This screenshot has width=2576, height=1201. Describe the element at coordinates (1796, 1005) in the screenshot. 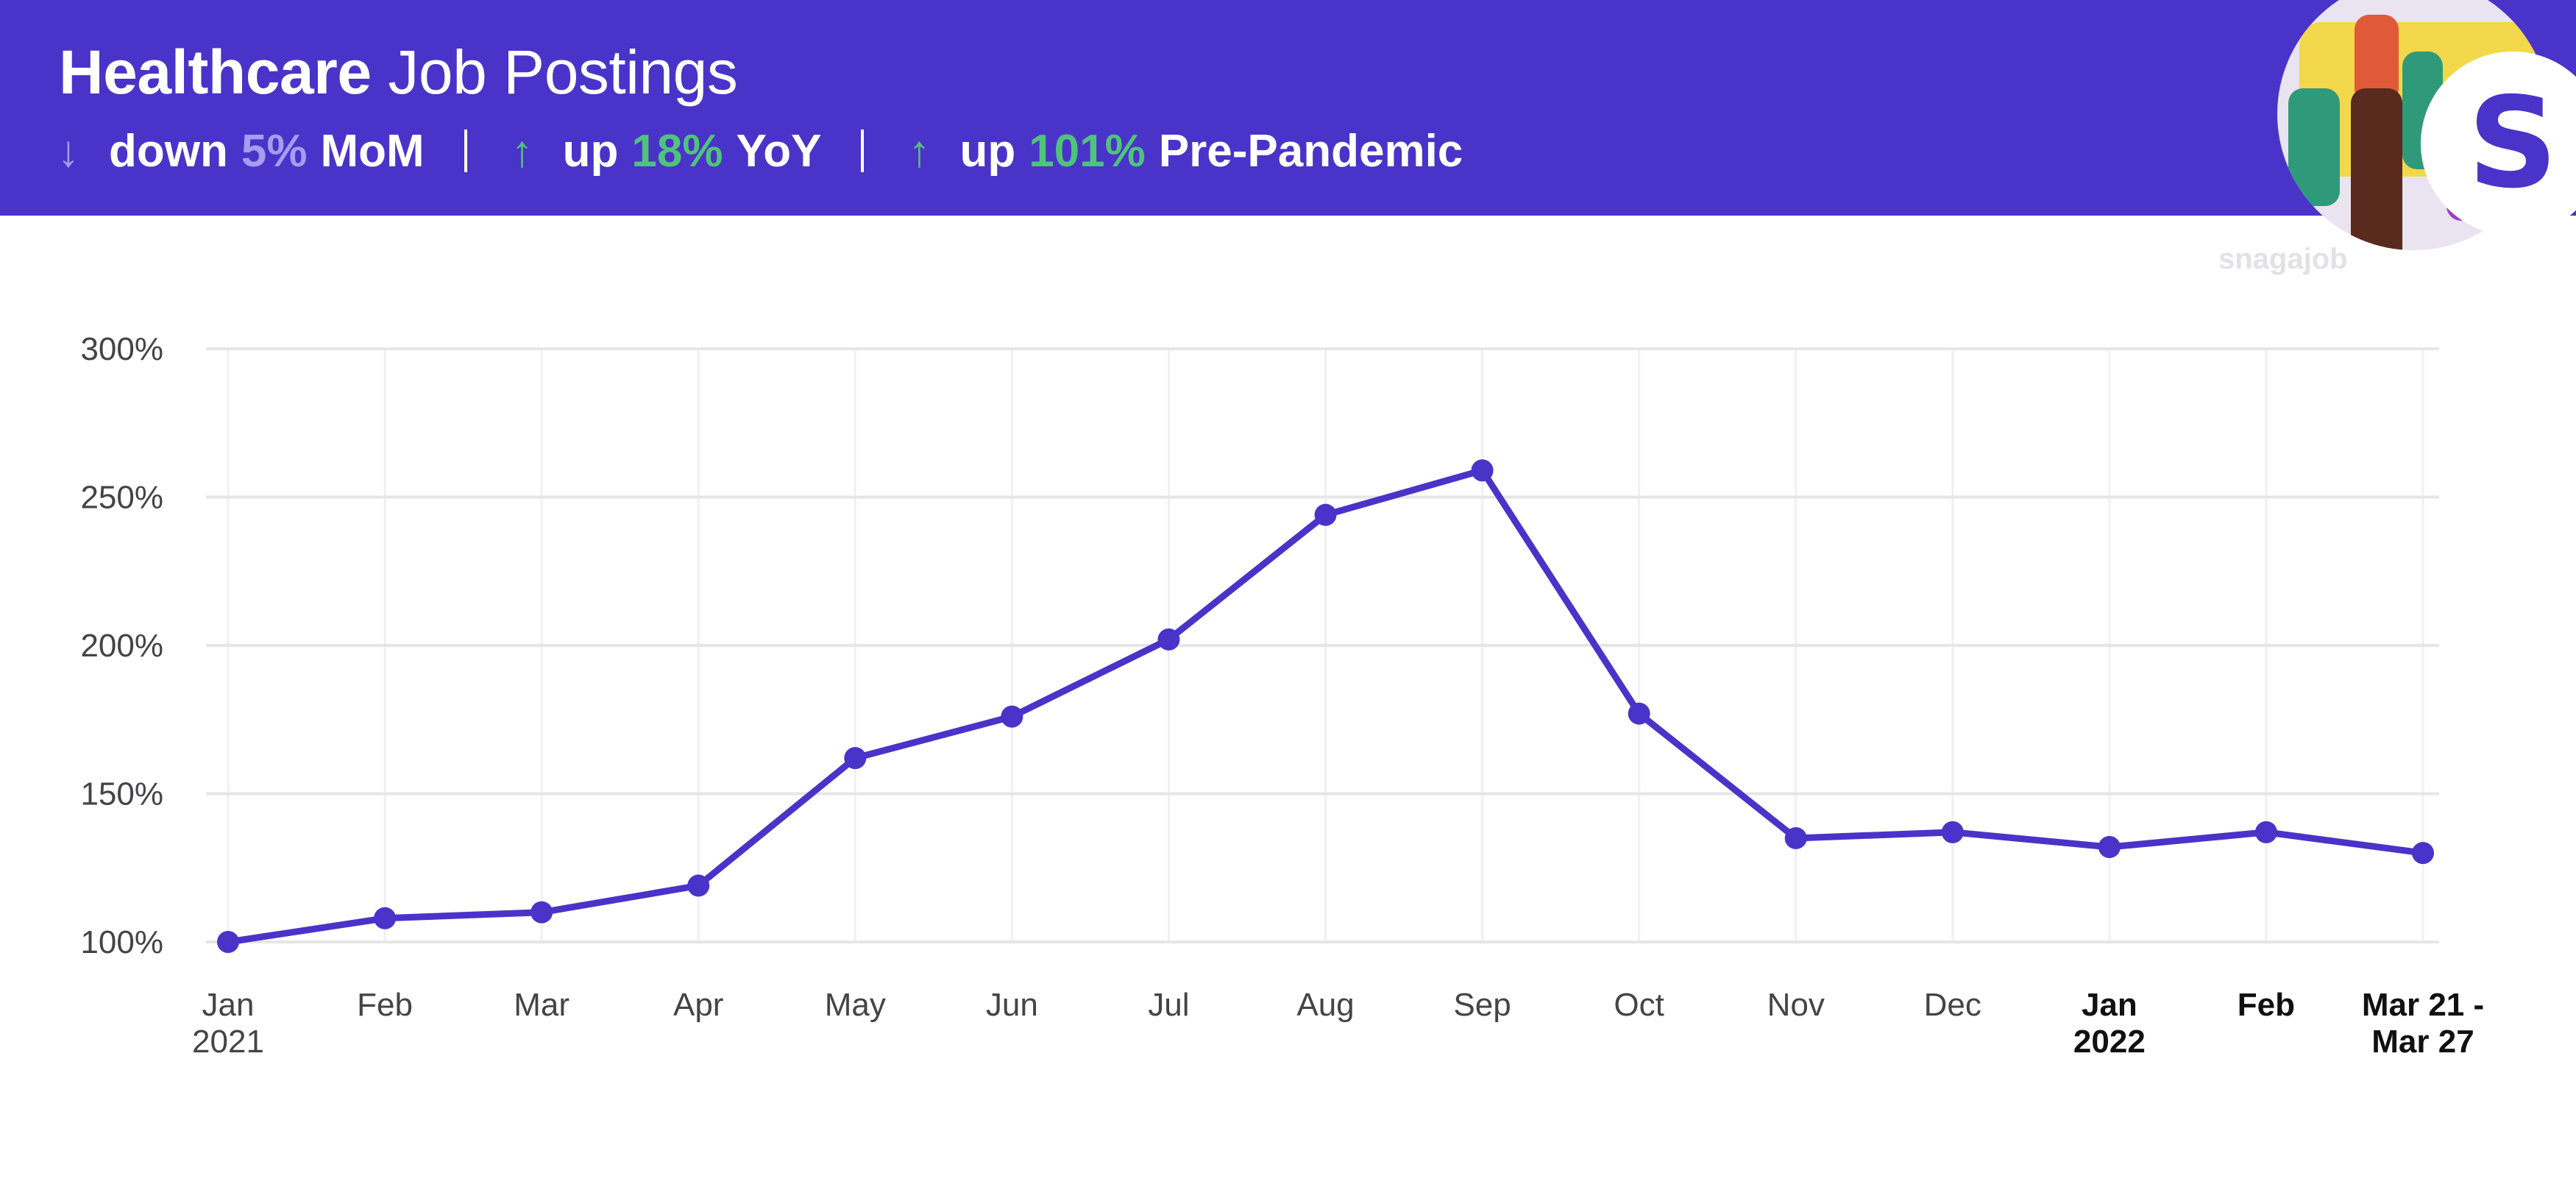

I see `x-tick-label: Nov` at that location.